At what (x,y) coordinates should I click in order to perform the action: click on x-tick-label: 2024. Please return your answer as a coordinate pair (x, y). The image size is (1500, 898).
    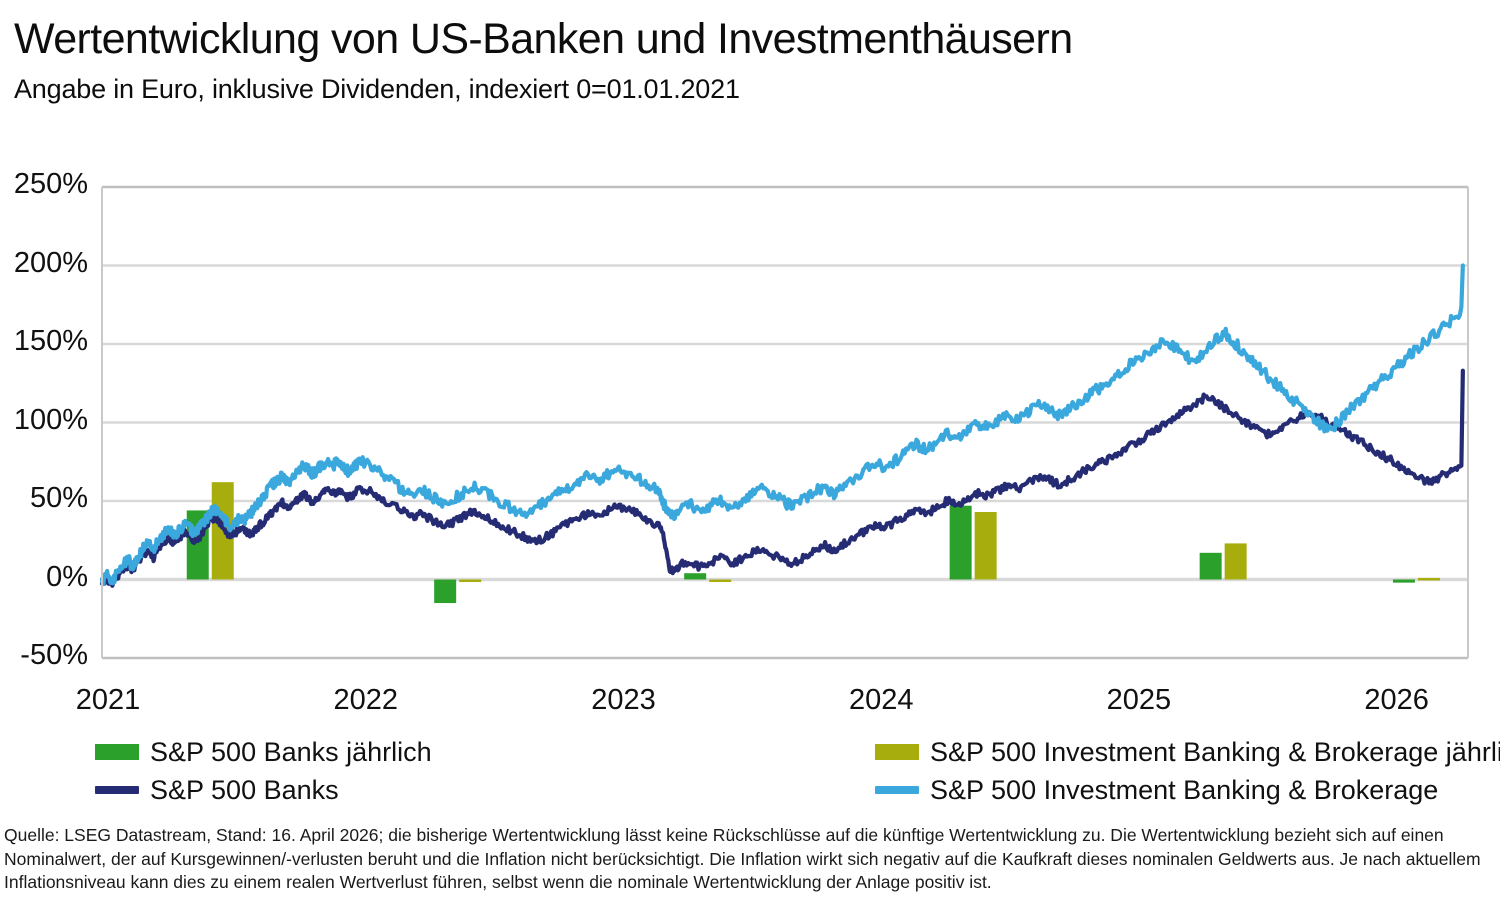
    Looking at the image, I should click on (881, 700).